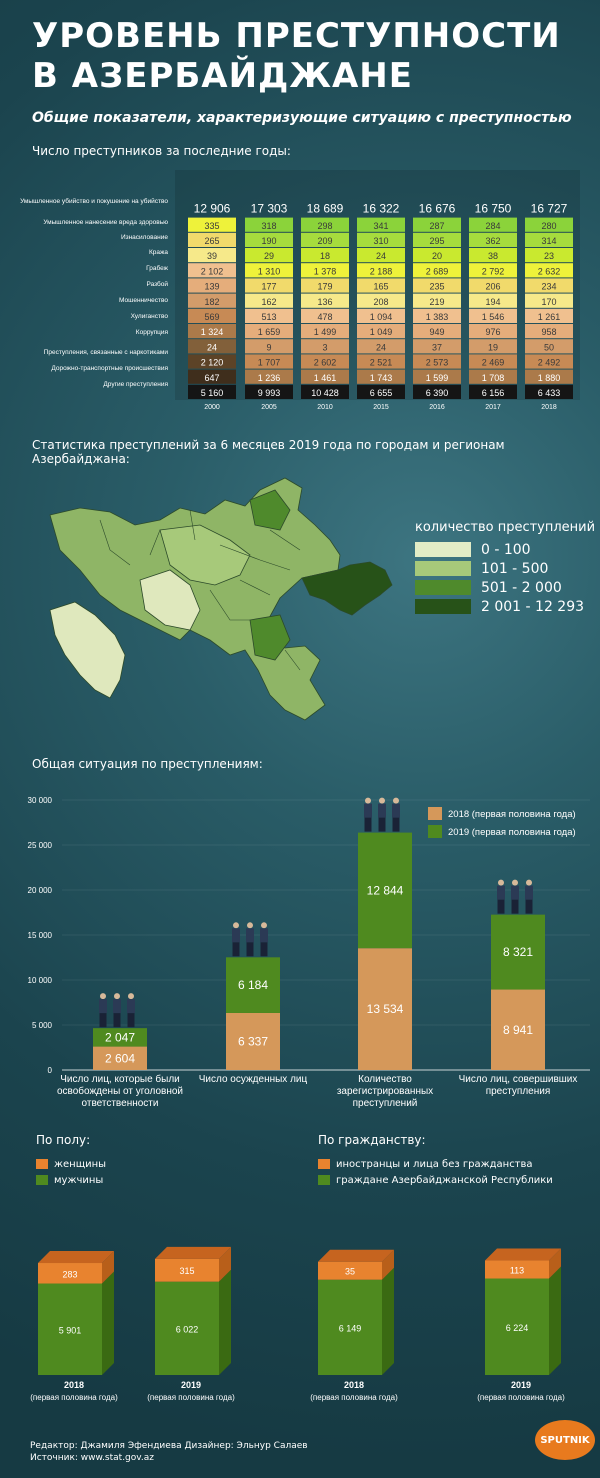  Describe the element at coordinates (380, 287) in the screenshot. I see `data-label: 165` at that location.